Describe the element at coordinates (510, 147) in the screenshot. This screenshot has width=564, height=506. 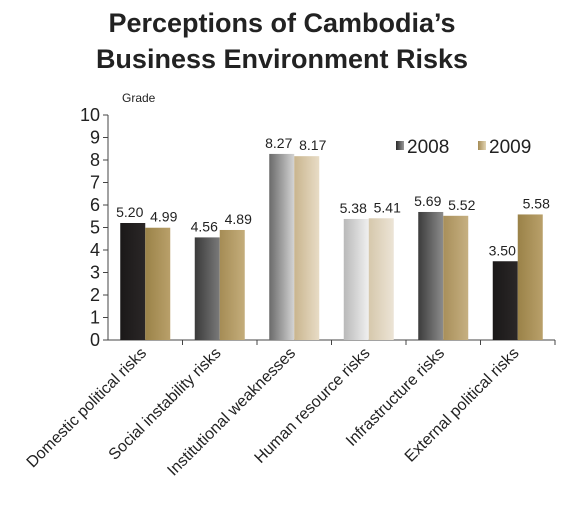
I see `legend-label-2009: 2009` at that location.